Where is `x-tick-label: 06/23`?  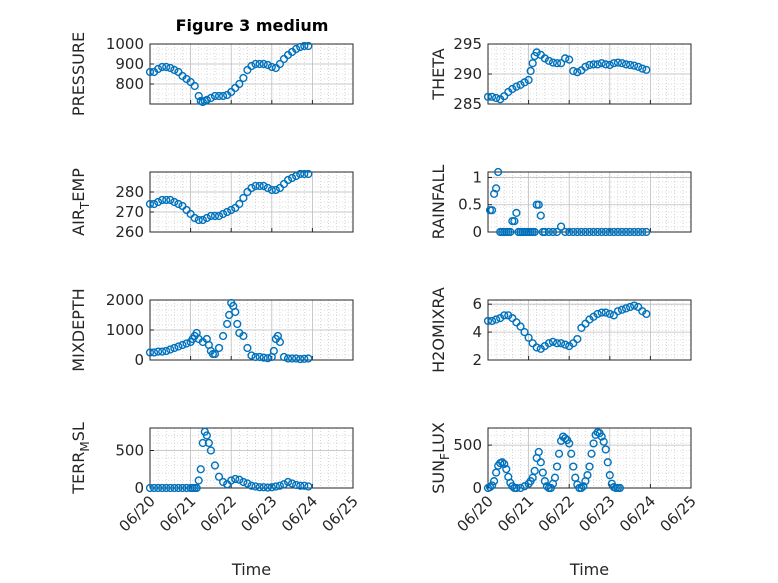
x-tick-label: 06/23 is located at coordinates (596, 513).